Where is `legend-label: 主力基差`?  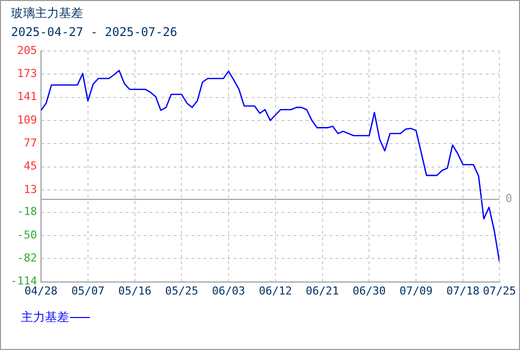
legend-label: 主力基差 is located at coordinates (45, 317).